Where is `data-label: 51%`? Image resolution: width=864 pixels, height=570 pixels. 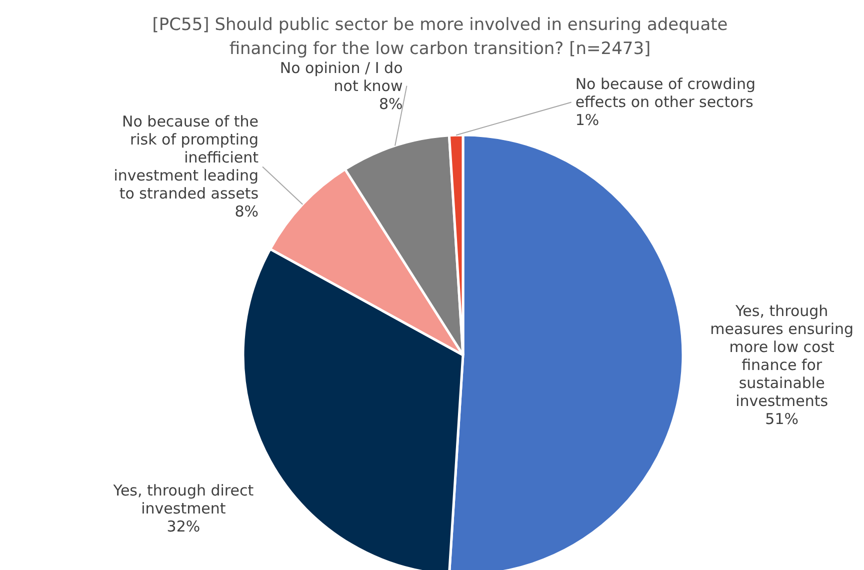
data-label: 51% is located at coordinates (782, 419).